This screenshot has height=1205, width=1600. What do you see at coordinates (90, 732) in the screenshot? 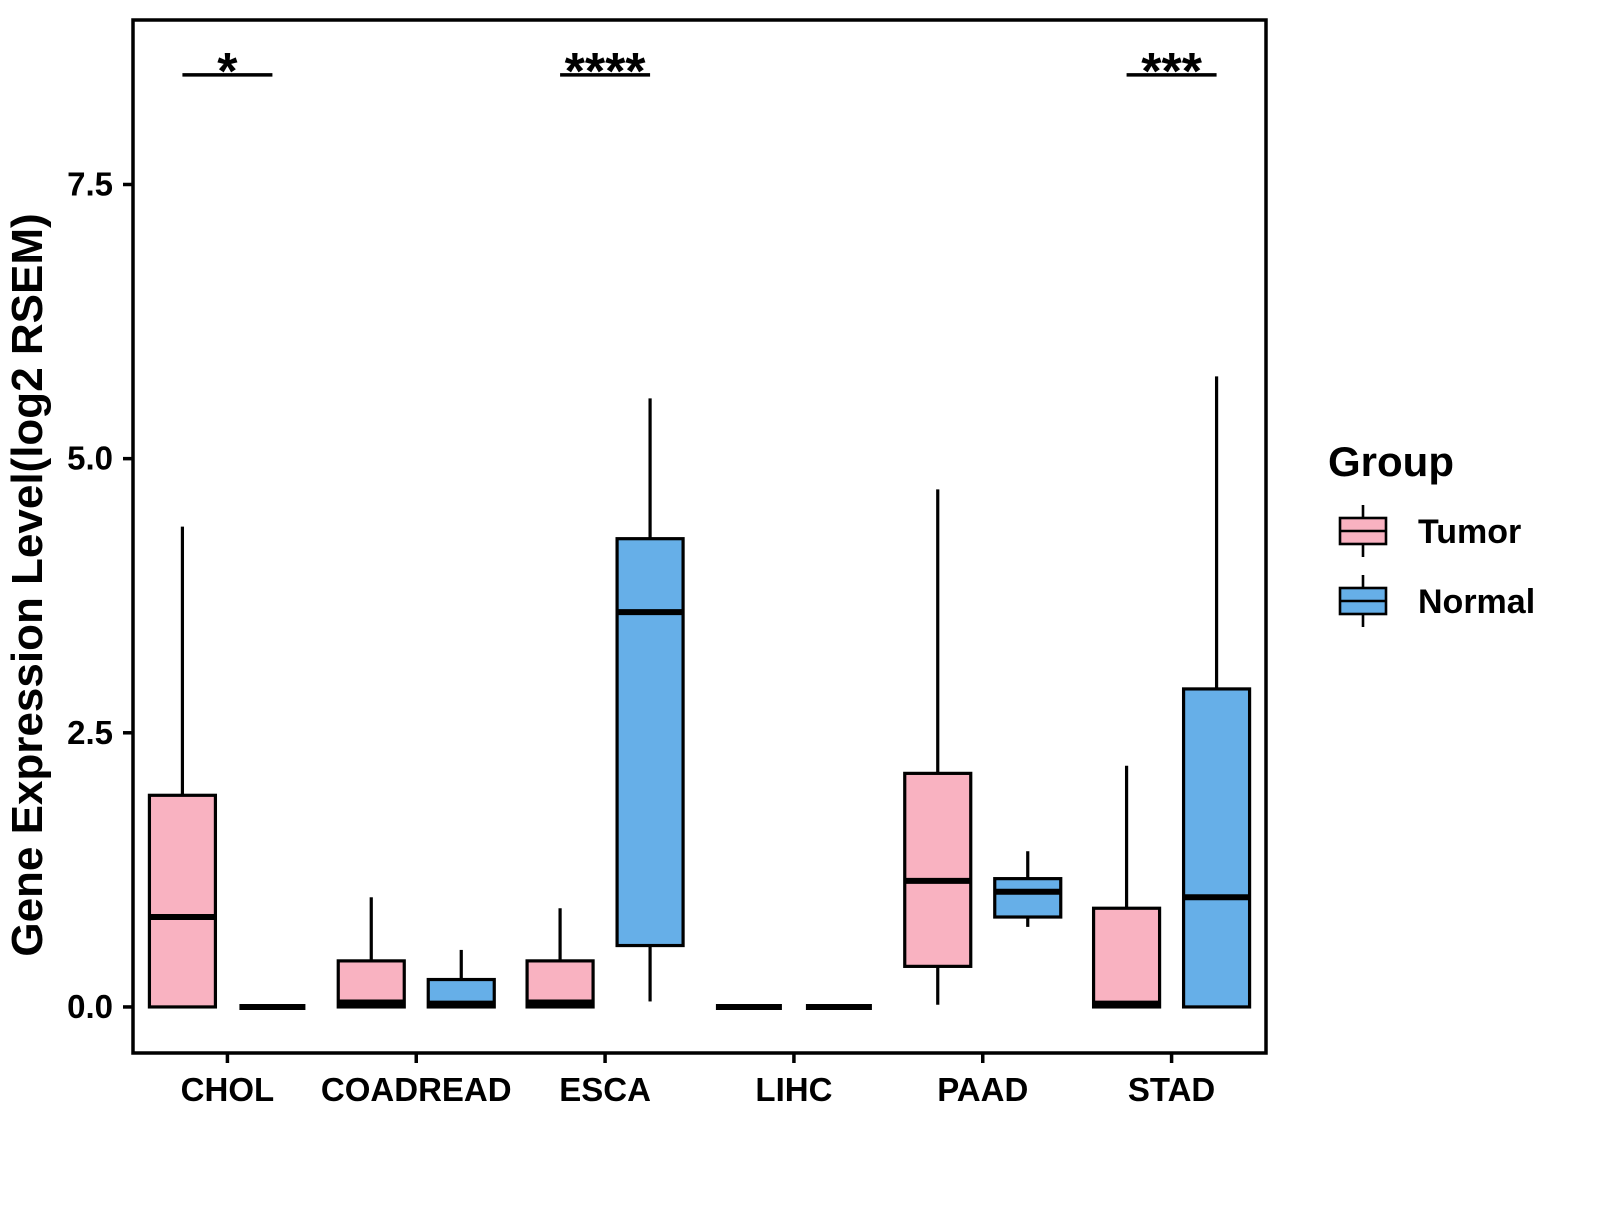
I see `y-tick-label: 2.5` at bounding box center [90, 732].